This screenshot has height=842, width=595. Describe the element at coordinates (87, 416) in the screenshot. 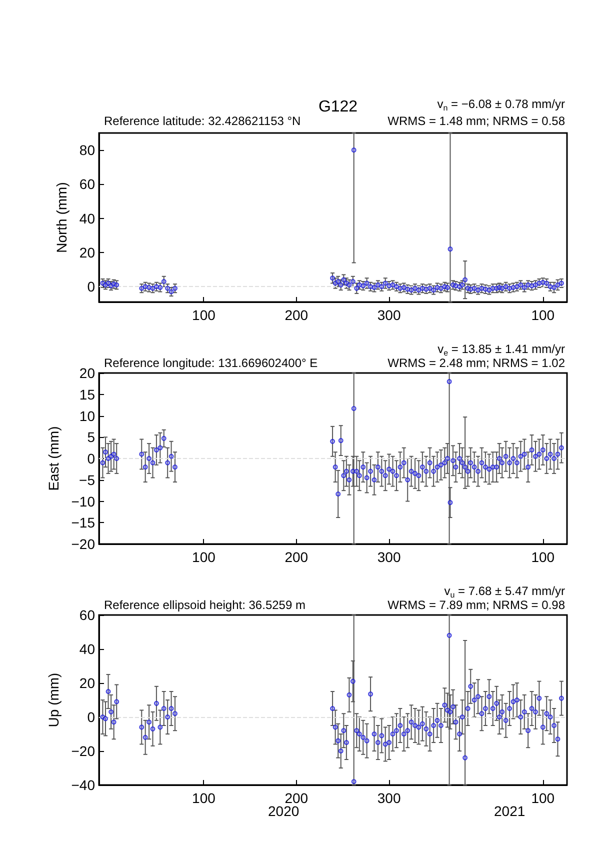

I see `y-tick-label: 10` at that location.